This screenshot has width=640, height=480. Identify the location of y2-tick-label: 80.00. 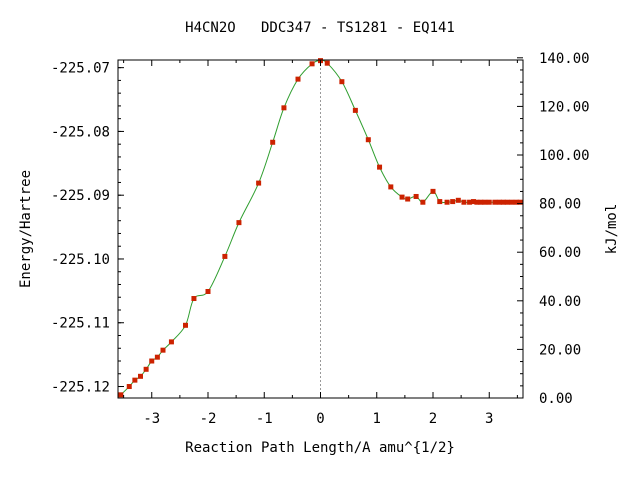
(560, 205).